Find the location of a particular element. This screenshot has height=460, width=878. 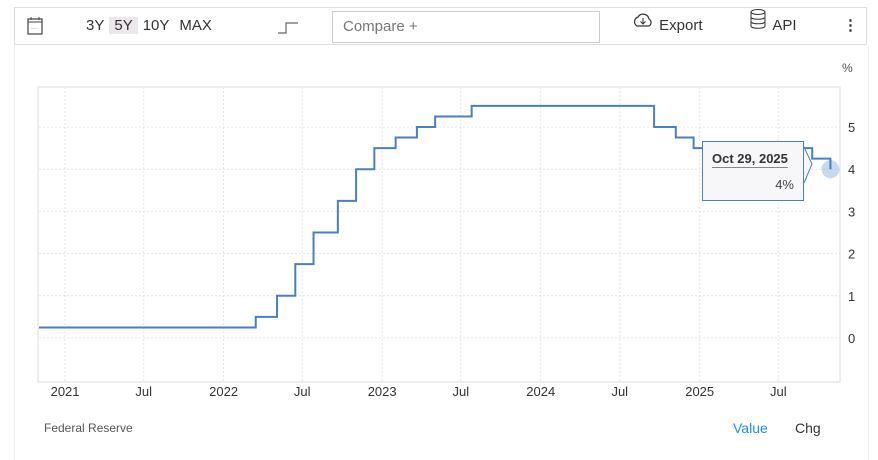

y-tick-label: 3 is located at coordinates (851, 211).